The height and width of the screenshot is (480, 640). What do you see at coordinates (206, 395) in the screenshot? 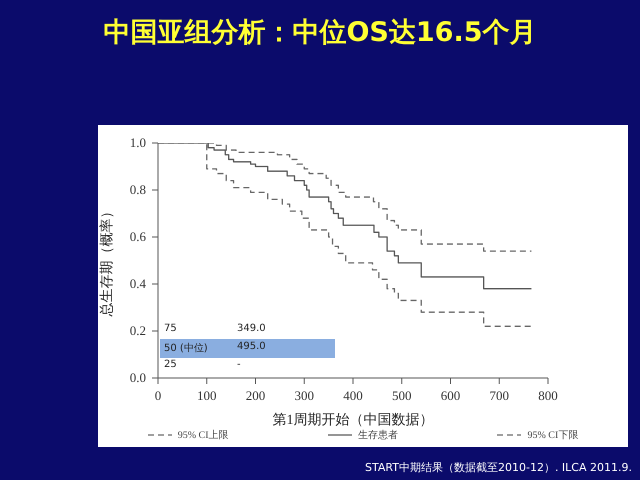
I see `x-tick-label: 100` at bounding box center [206, 395].